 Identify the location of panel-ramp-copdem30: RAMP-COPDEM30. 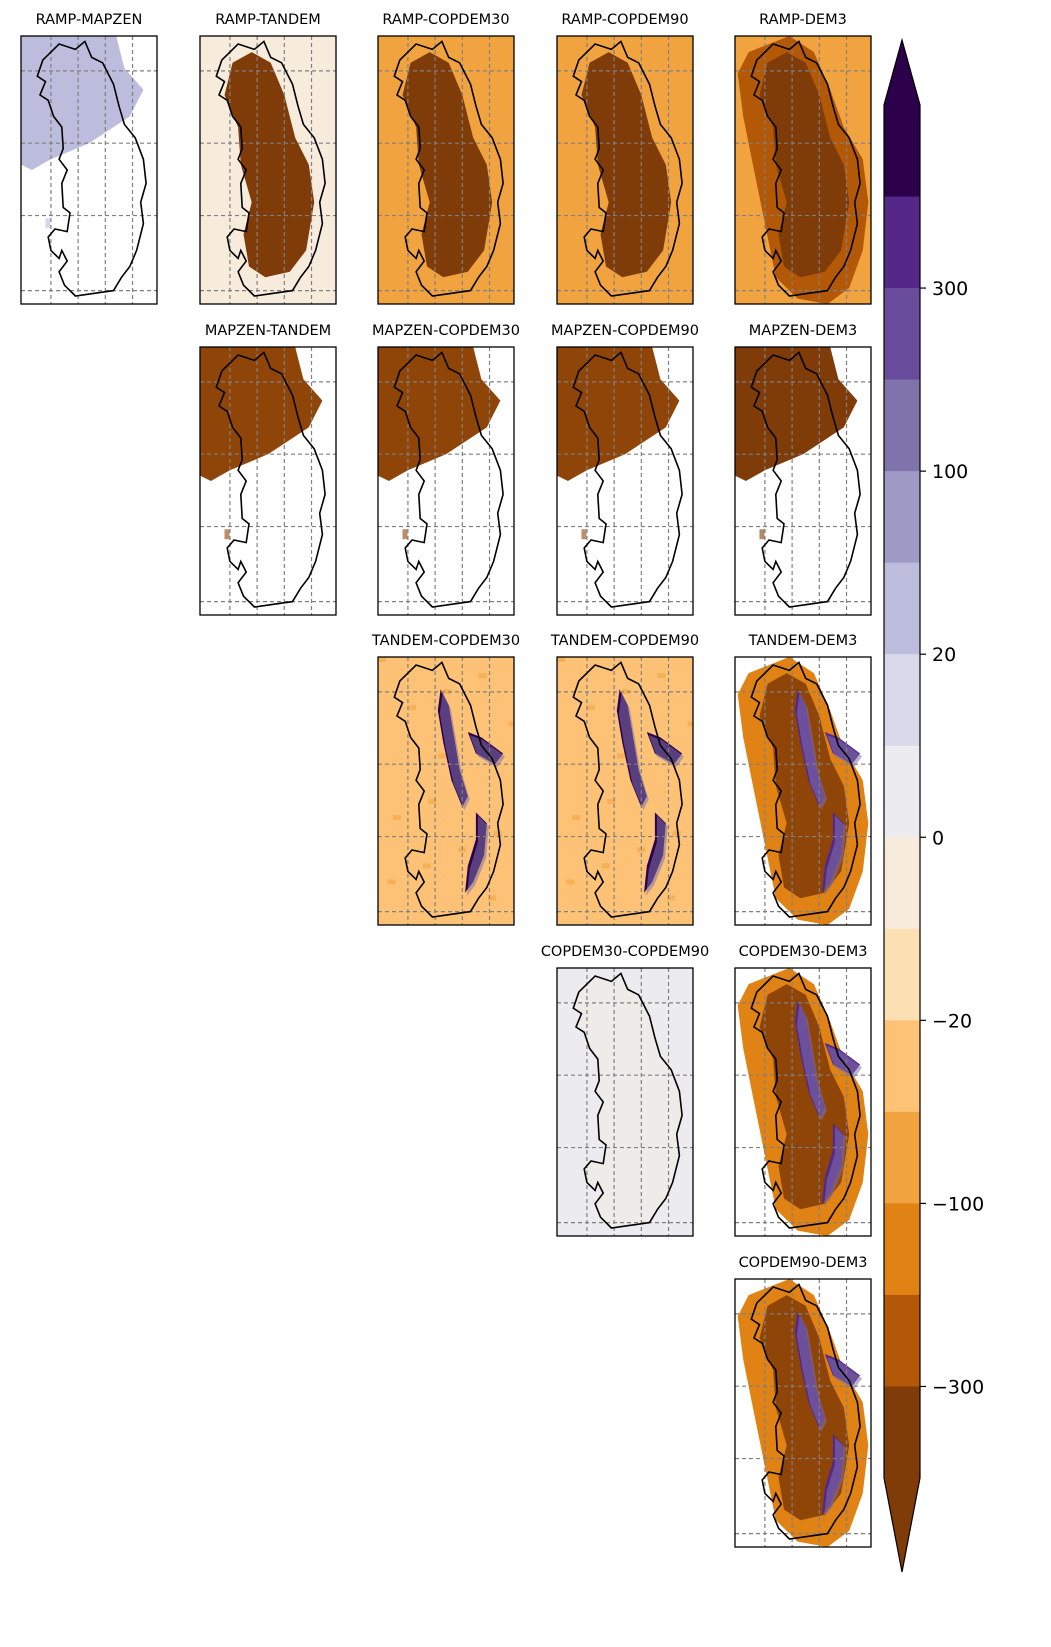
(446, 158).